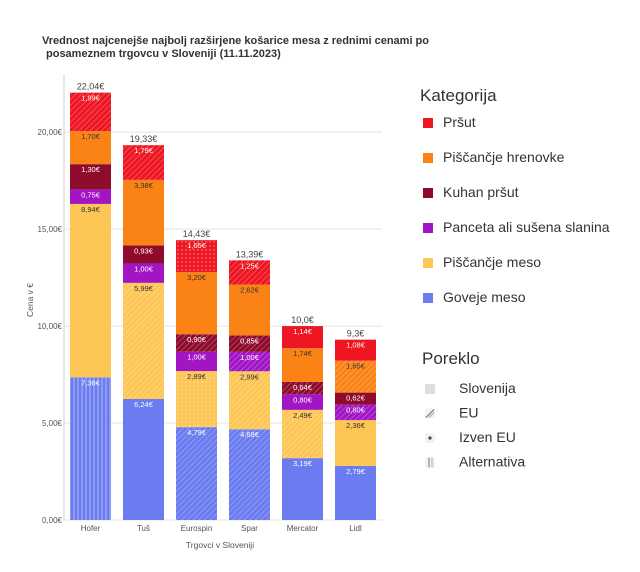 Image resolution: width=640 pixels, height=572 pixels. I want to click on legend-swatch-piscancje-meso, so click(428, 263).